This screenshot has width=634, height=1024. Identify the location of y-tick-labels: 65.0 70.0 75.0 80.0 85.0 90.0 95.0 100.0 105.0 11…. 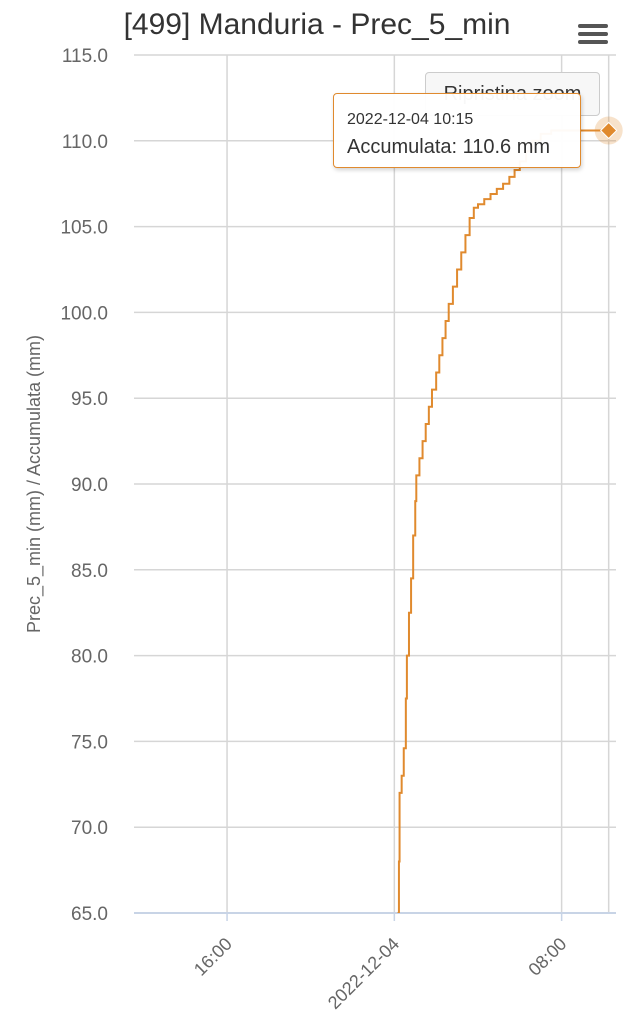
(84, 485).